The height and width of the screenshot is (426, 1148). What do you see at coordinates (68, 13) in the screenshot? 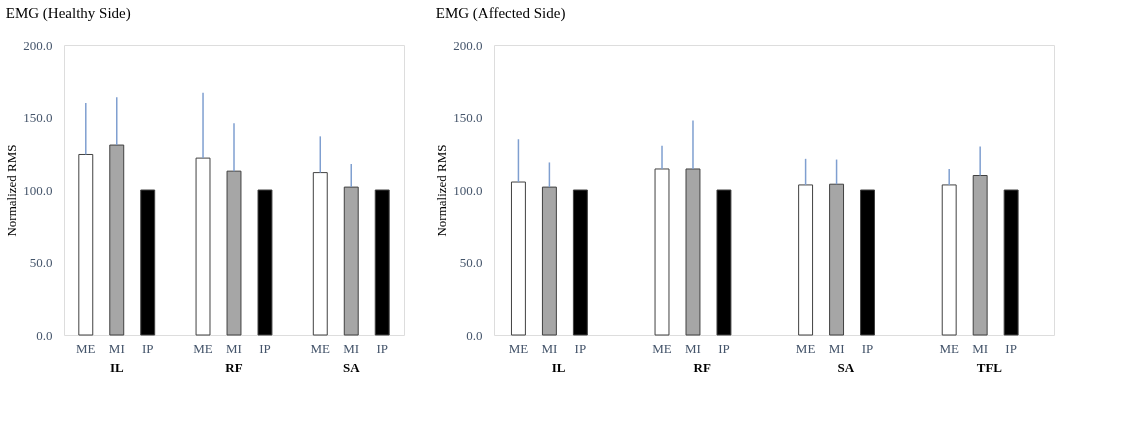
I see `chart-title: EMG (Healthy Side)` at bounding box center [68, 13].